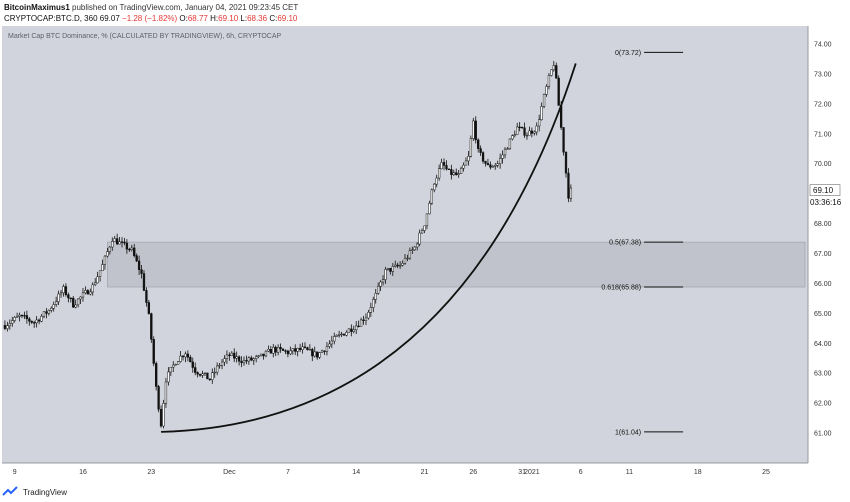 The width and height of the screenshot is (850, 502). Describe the element at coordinates (37, 7) in the screenshot. I see `author-name: BitcoinMaximus1` at that location.